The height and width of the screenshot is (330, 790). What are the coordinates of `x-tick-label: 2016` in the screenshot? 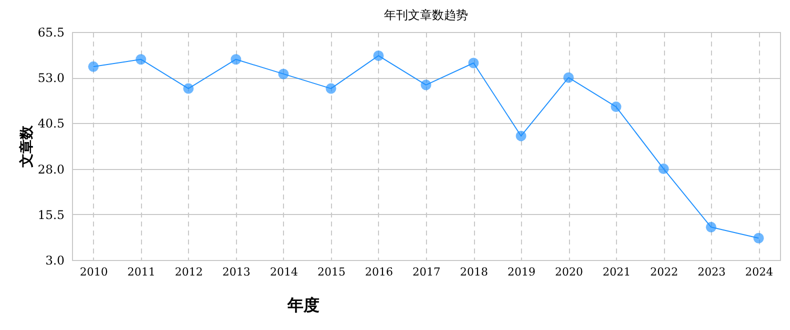 It's located at (378, 272).